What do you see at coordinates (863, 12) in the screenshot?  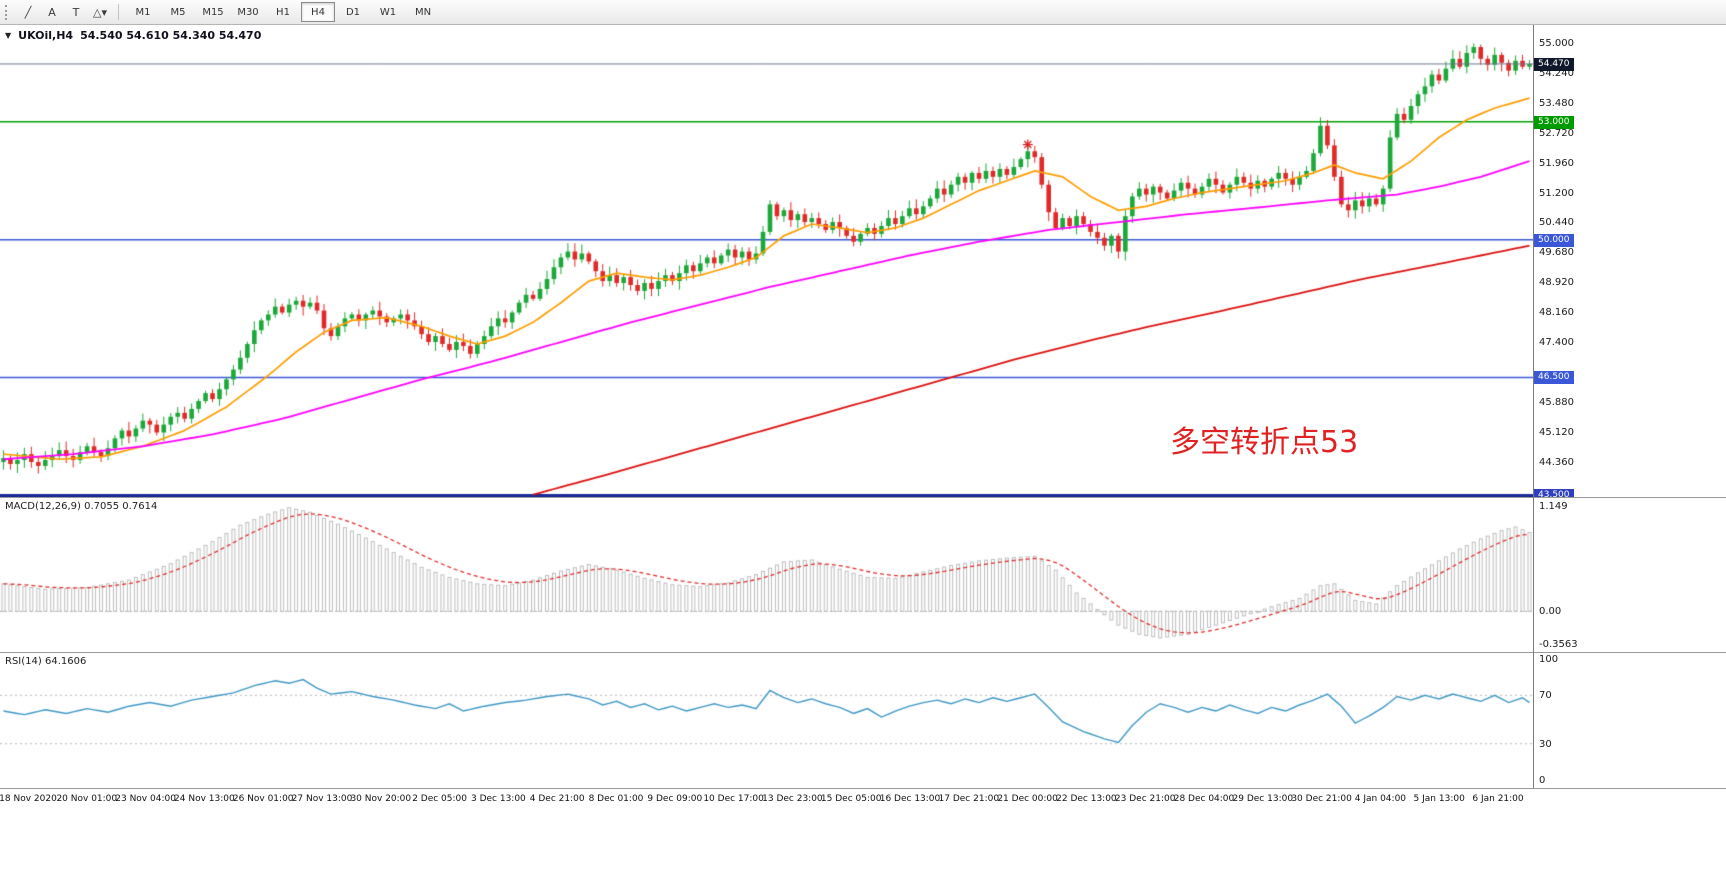 I see `chart-toolbar: ╱ A T △▾ M1 M5 M15 M30 H1 H4 D1 W1 MN` at bounding box center [863, 12].